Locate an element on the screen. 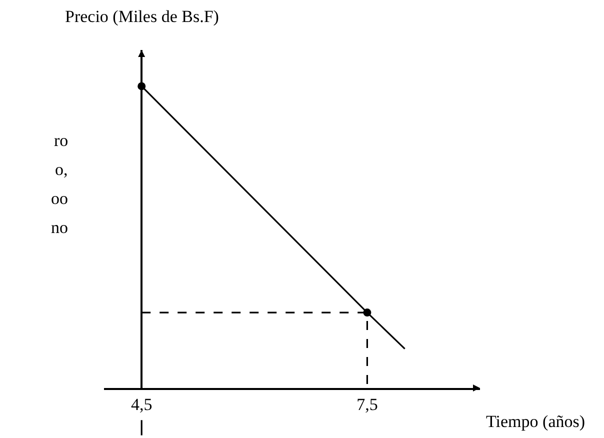  text: o, is located at coordinates (61, 169).